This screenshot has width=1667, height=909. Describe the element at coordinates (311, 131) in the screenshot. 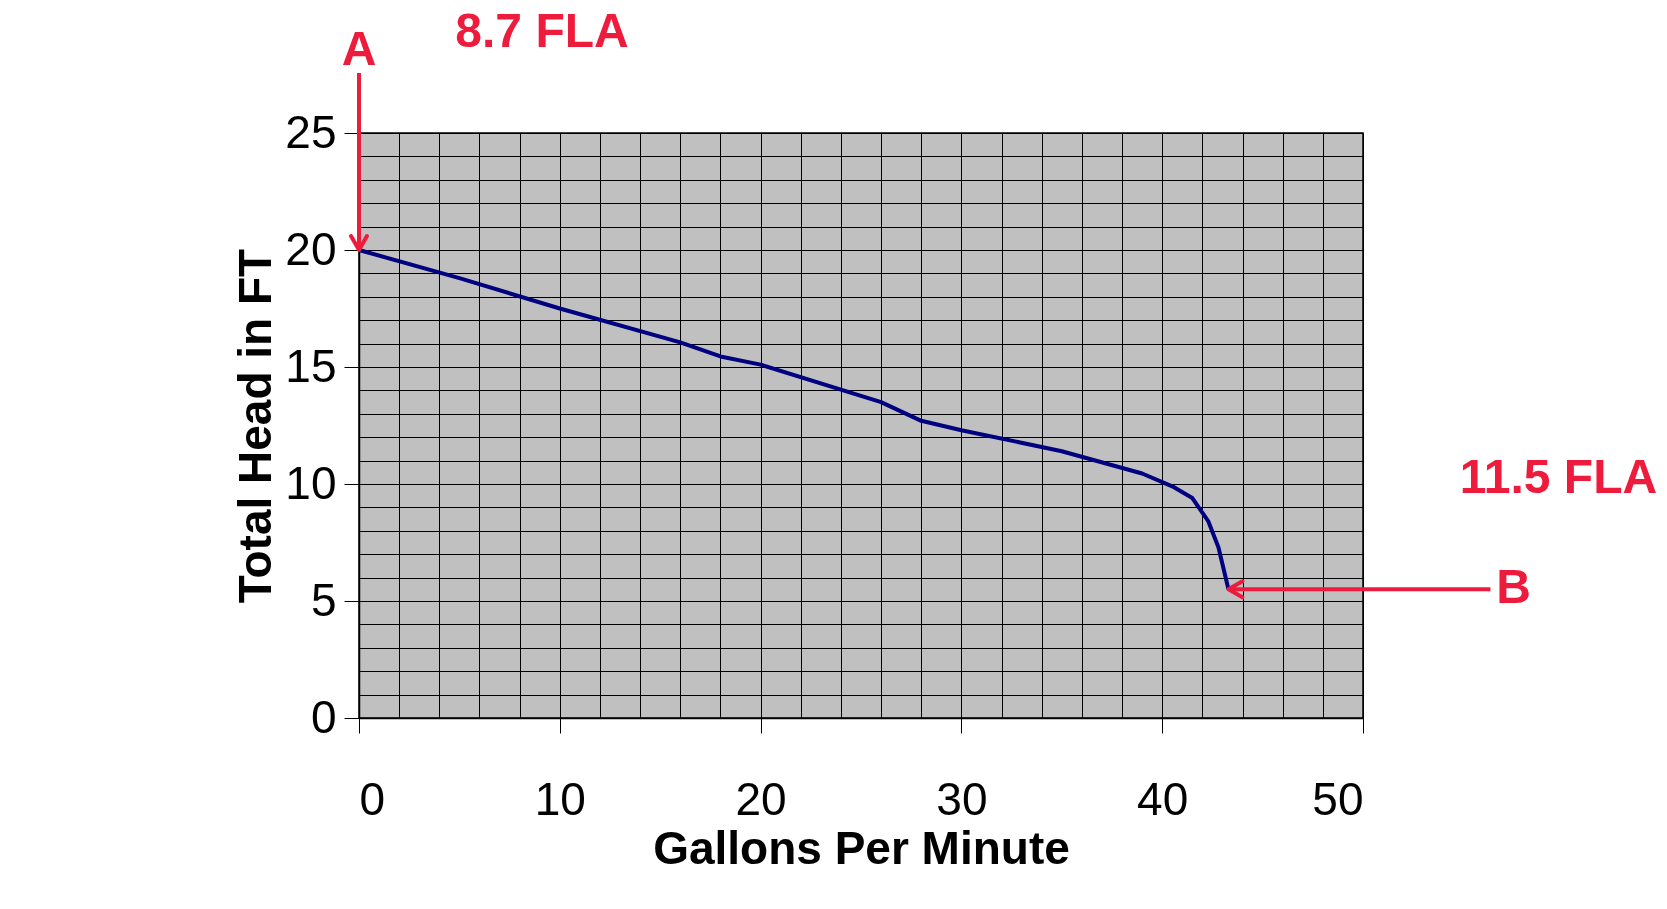

I see `y-tick-label: 25` at that location.